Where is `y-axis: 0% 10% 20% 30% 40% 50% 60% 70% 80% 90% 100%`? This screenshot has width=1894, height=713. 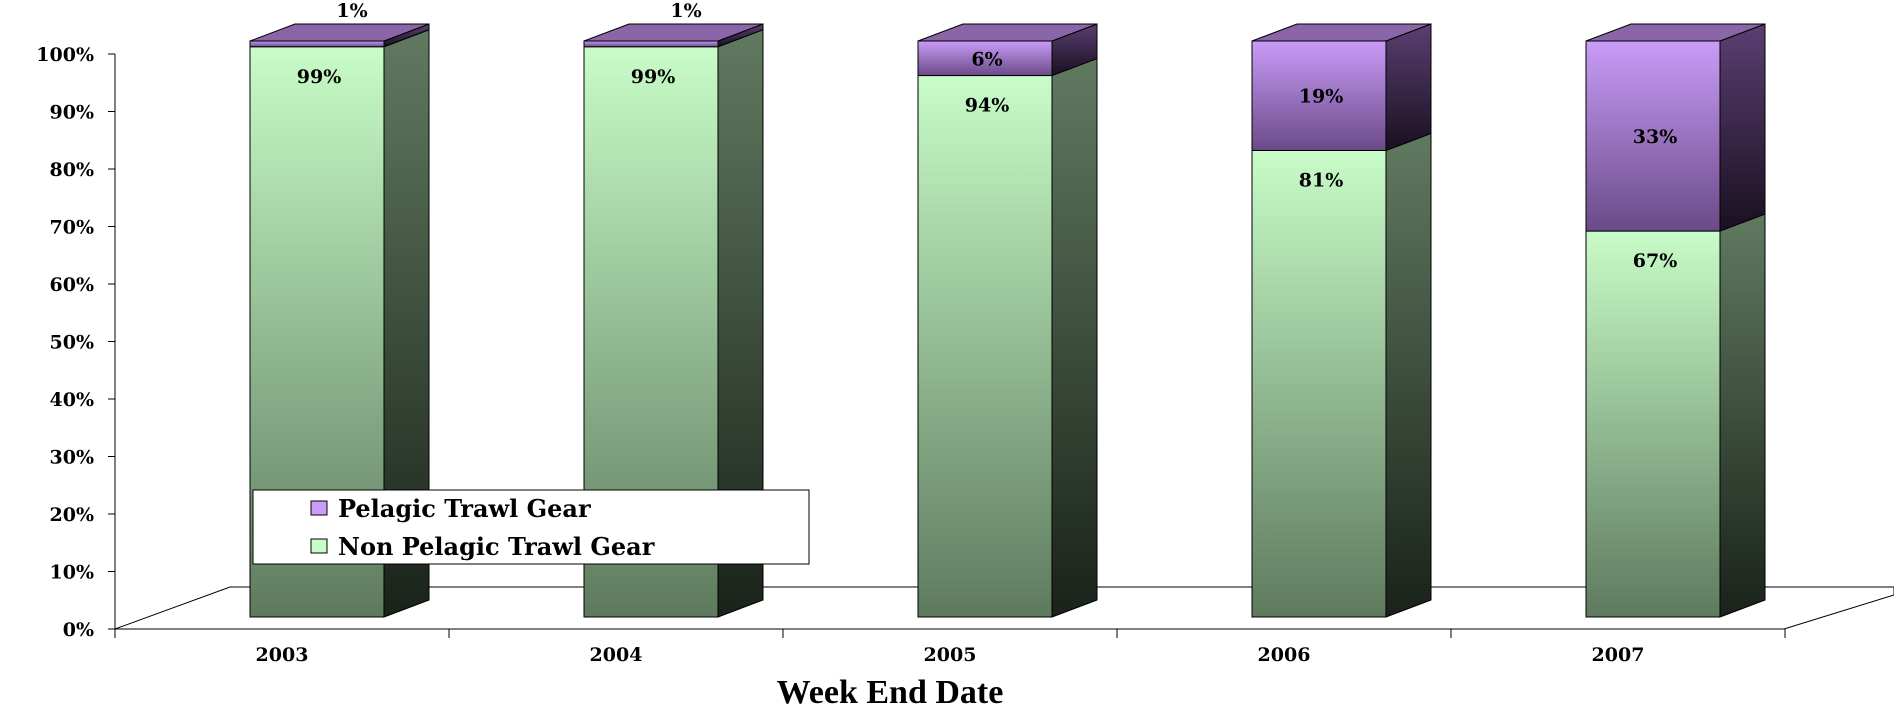
y-axis: 0% 10% 20% 30% 40% 50% 60% 70% 80% 90% 100% is located at coordinates (76, 342).